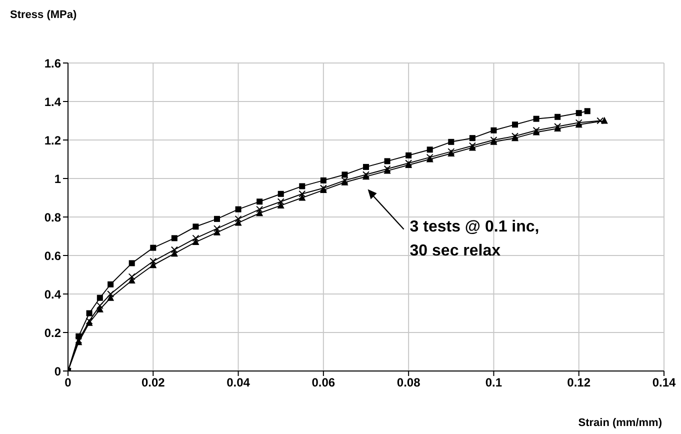 This screenshot has width=681, height=434. I want to click on x-tick-label: 0.04, so click(238, 383).